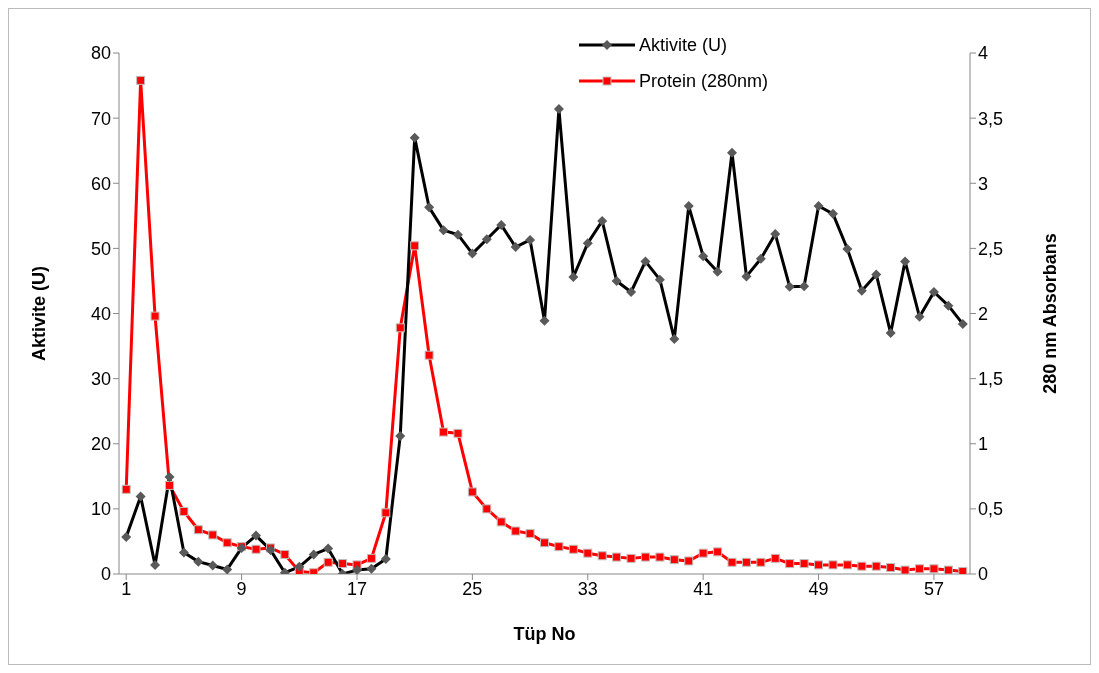 The width and height of the screenshot is (1099, 673). What do you see at coordinates (100, 509) in the screenshot?
I see `y-tick-label: 10` at bounding box center [100, 509].